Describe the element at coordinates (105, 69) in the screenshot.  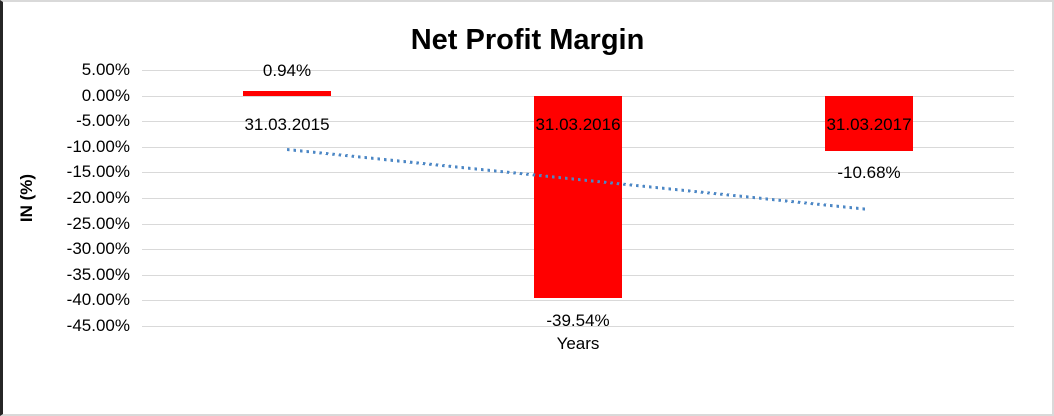
I see `y-tick-label: 5.00%` at that location.